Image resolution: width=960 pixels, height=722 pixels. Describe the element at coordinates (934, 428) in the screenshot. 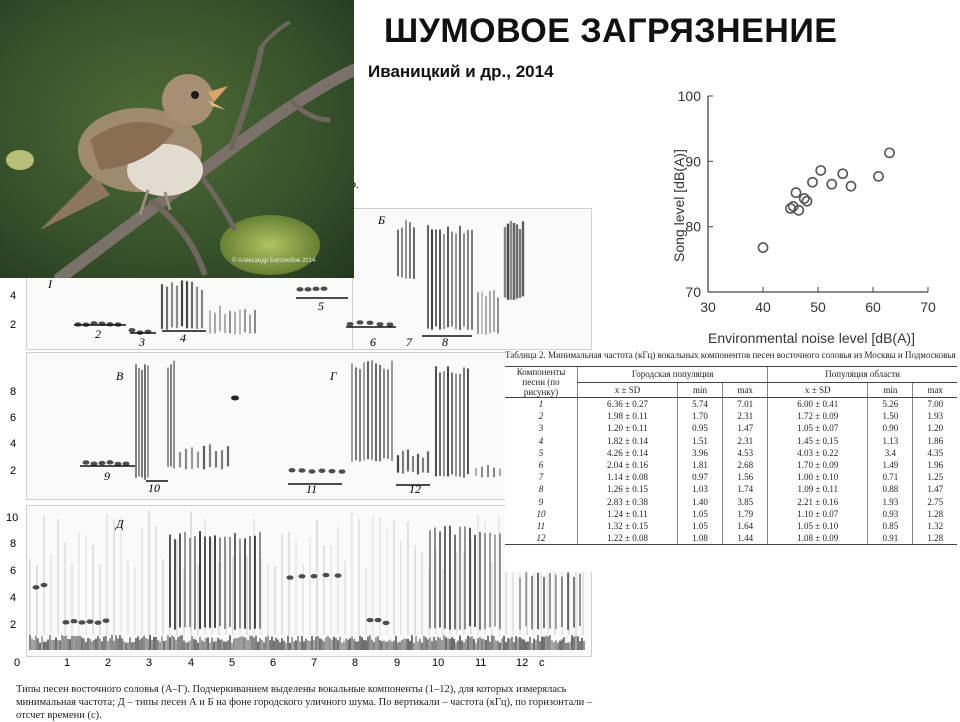

I see `value-cell: 1.20` at that location.